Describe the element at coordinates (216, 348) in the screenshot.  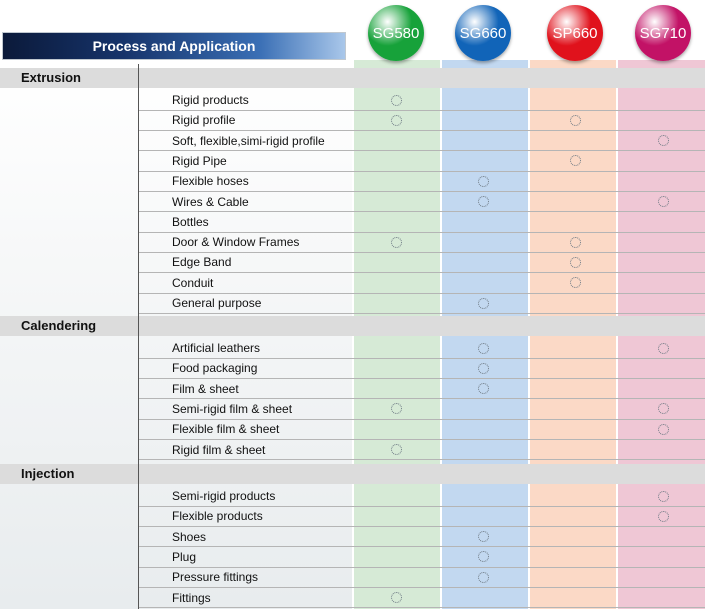
I see `row-label: Artificial leathers` at that location.